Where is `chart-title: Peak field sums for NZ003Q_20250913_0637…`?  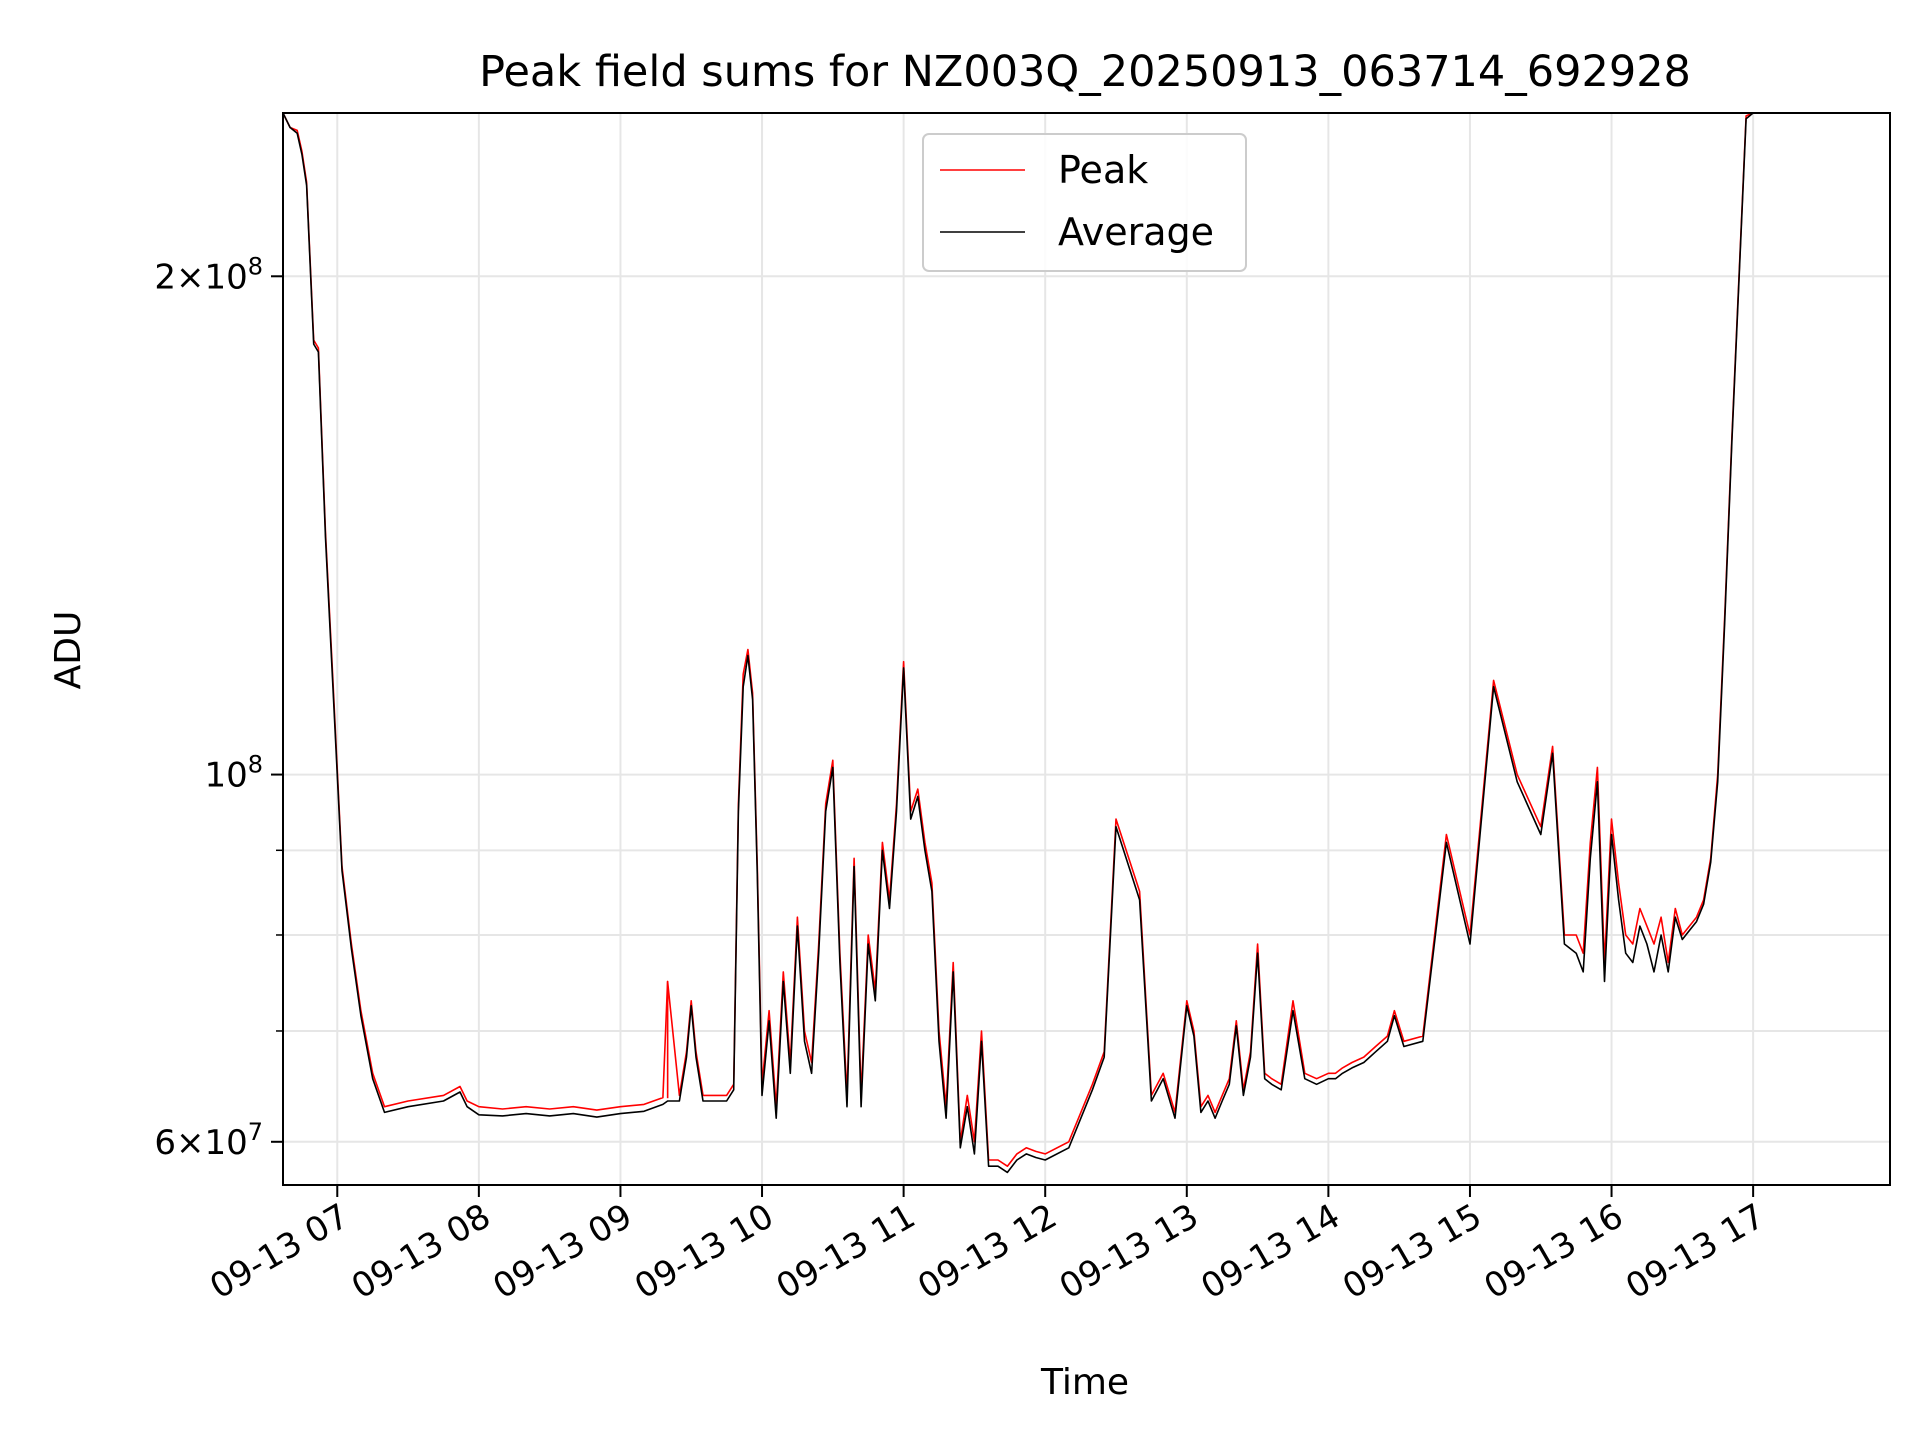
chart-title: Peak field sums for NZ003Q_20250913_0637… is located at coordinates (1085, 72).